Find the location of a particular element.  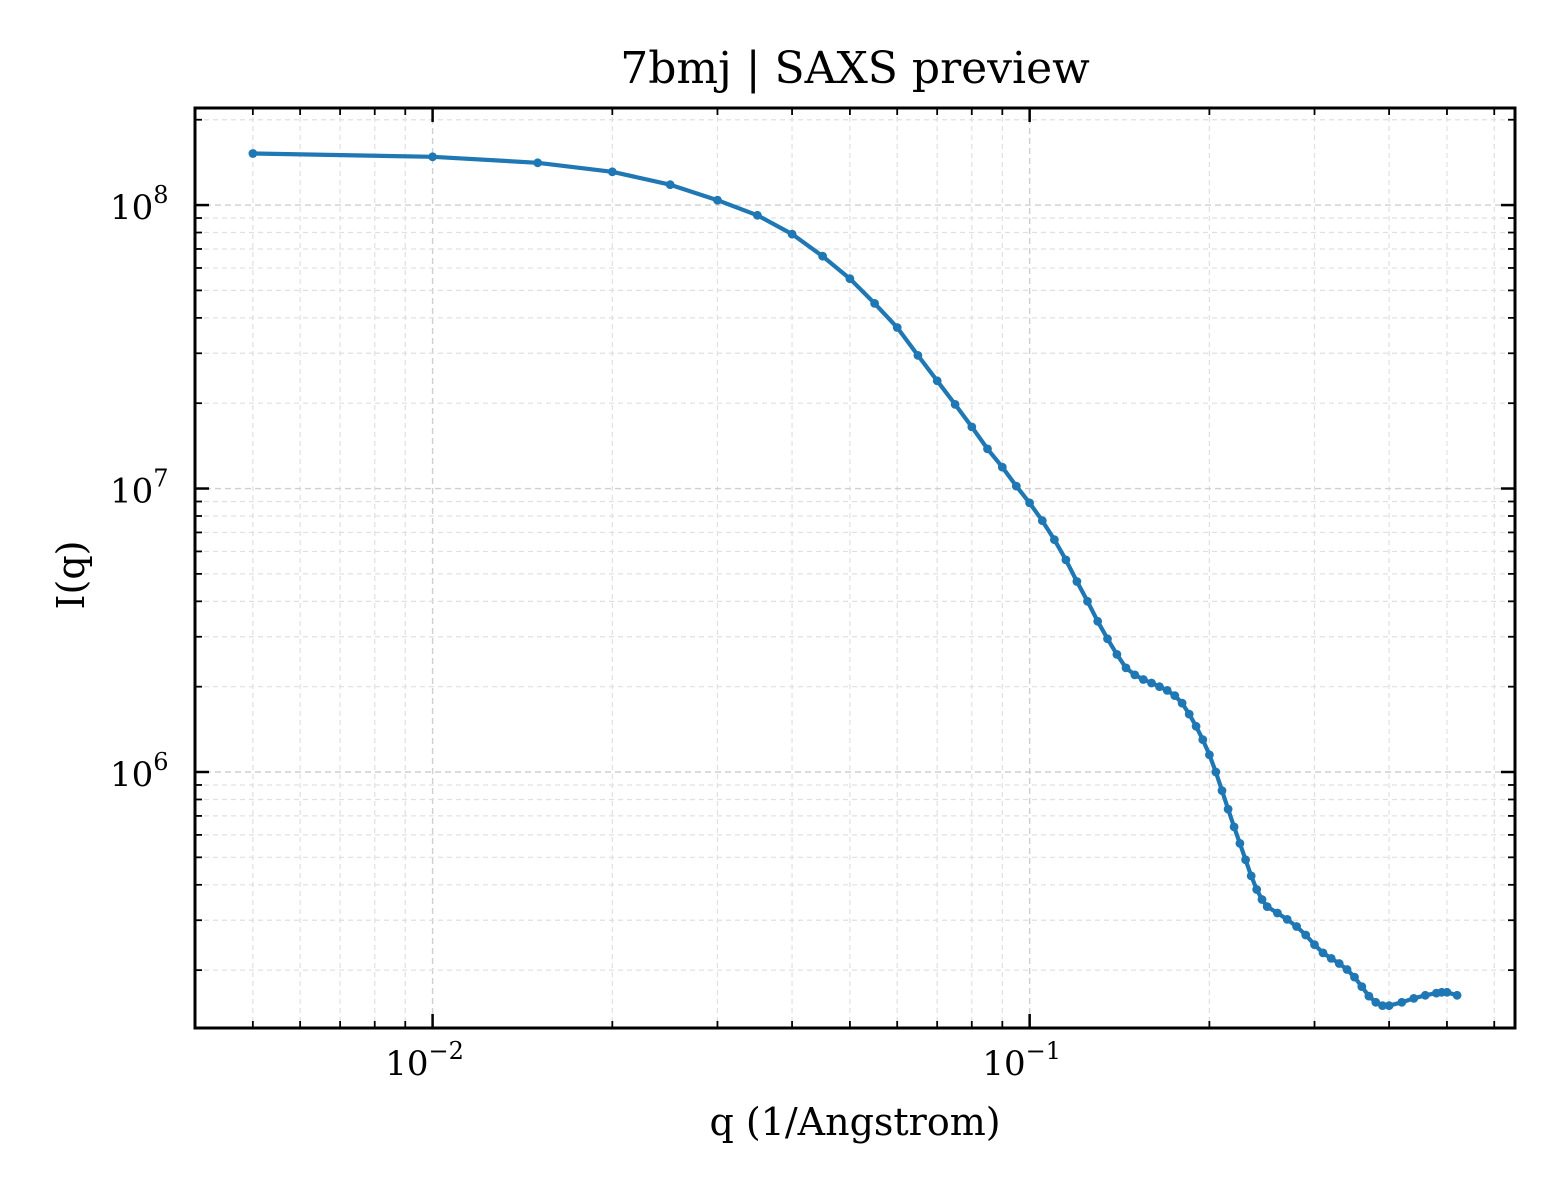

chart-title: 7bmj | SAXS preview is located at coordinates (855, 68).